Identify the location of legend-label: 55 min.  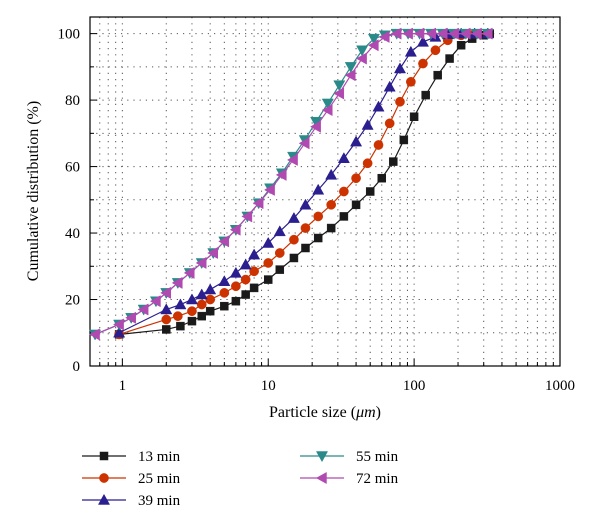
(377, 457).